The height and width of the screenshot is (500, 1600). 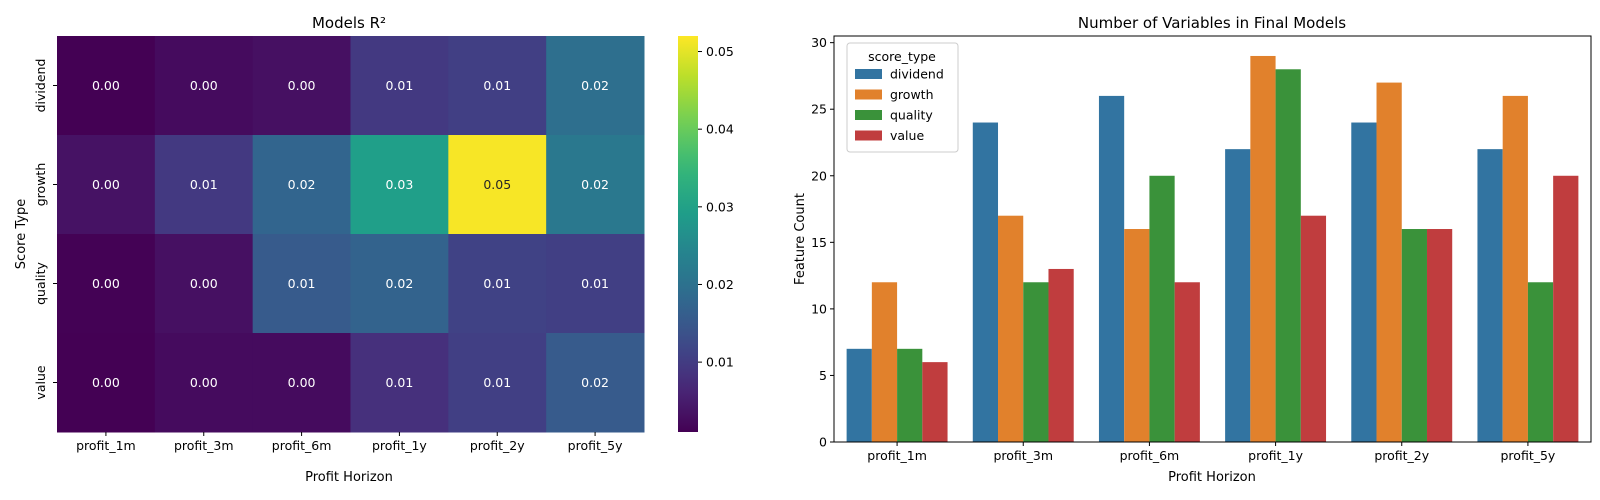 What do you see at coordinates (720, 362) in the screenshot?
I see `colorbar-tick-label: 0.01` at bounding box center [720, 362].